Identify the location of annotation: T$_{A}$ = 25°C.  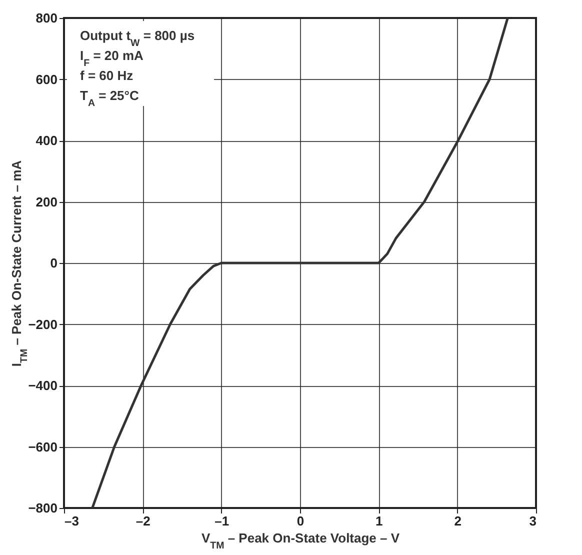
(110, 98).